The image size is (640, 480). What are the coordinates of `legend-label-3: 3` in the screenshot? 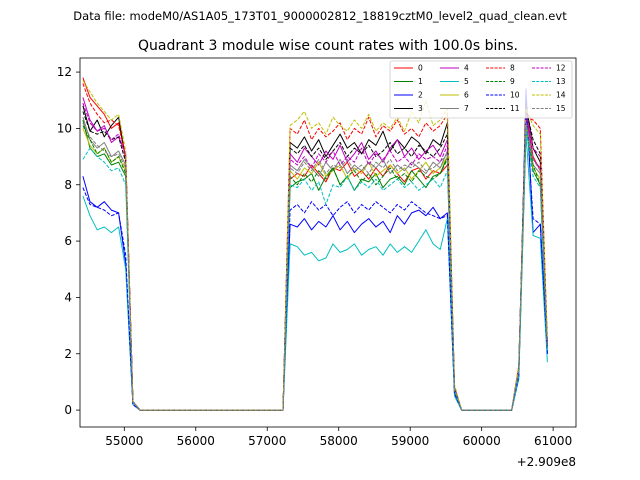 It's located at (420, 108).